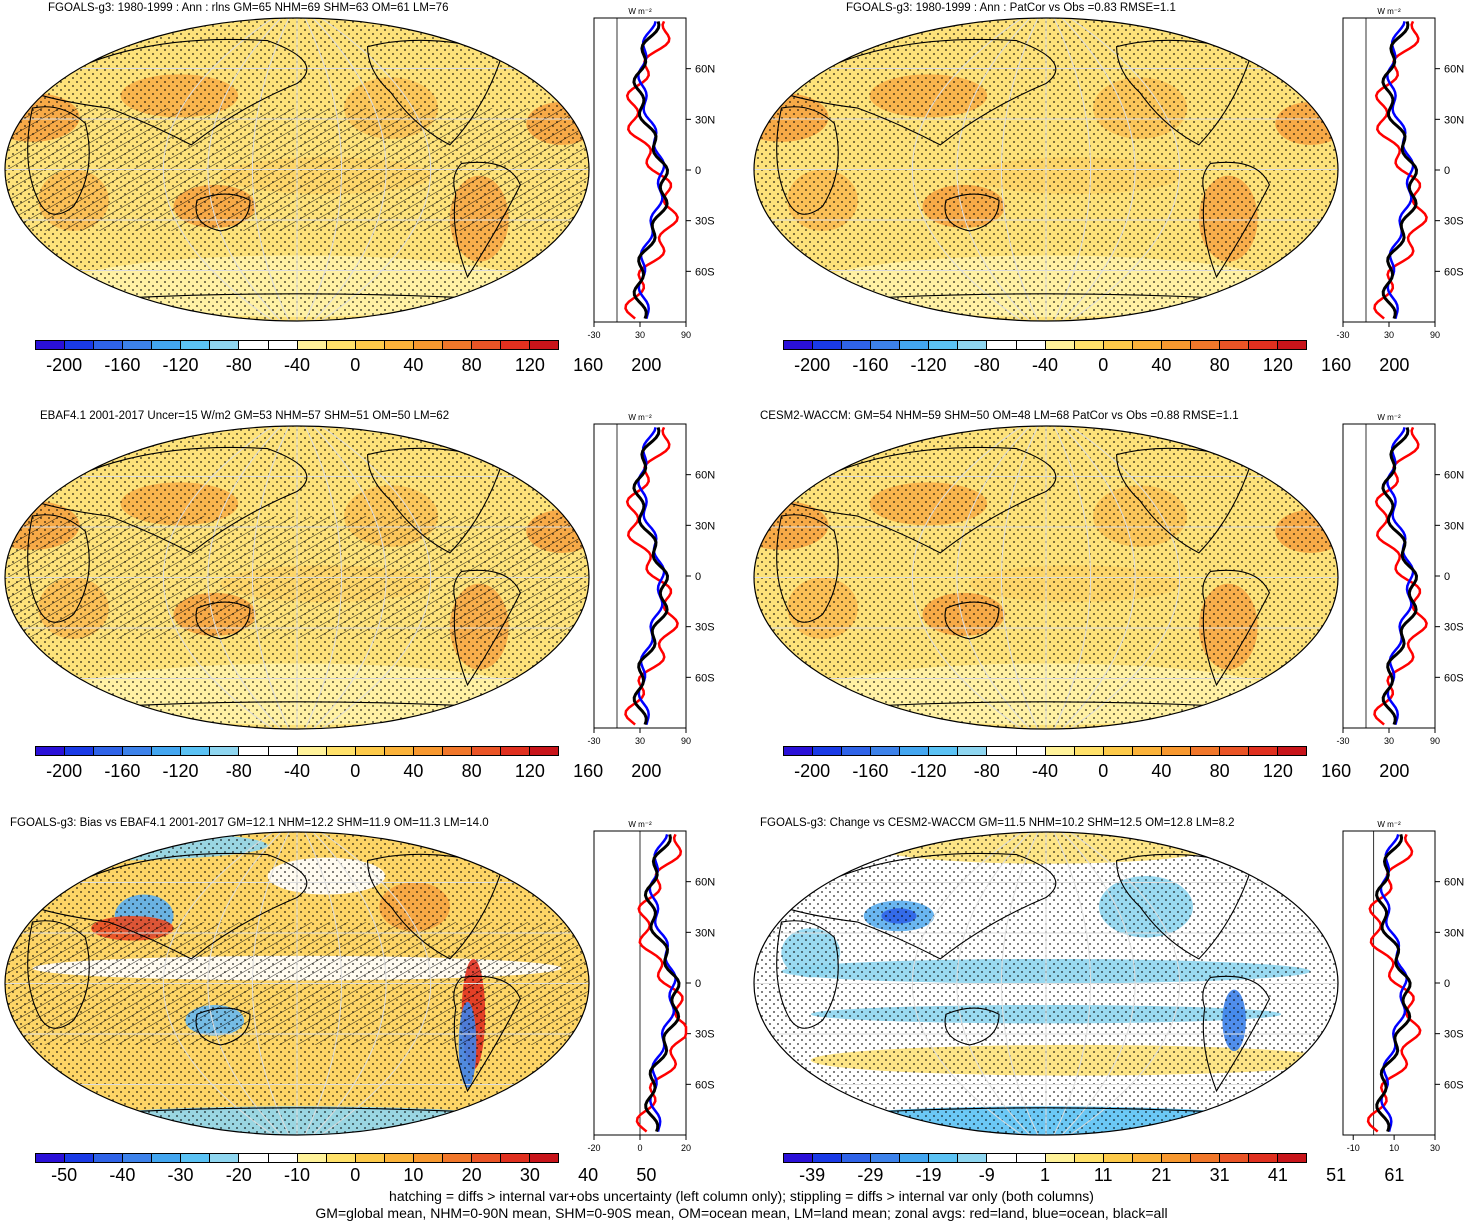  Describe the element at coordinates (1045, 1175) in the screenshot. I see `colorbar-tick-label: 1` at that location.